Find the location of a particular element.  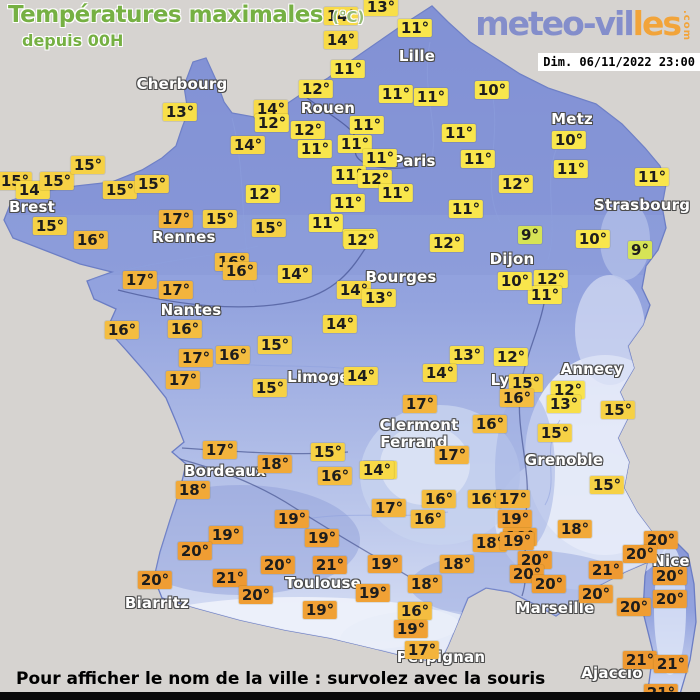

meteo-villes-logo: meteo-vil les .com is located at coordinates (583, 23).